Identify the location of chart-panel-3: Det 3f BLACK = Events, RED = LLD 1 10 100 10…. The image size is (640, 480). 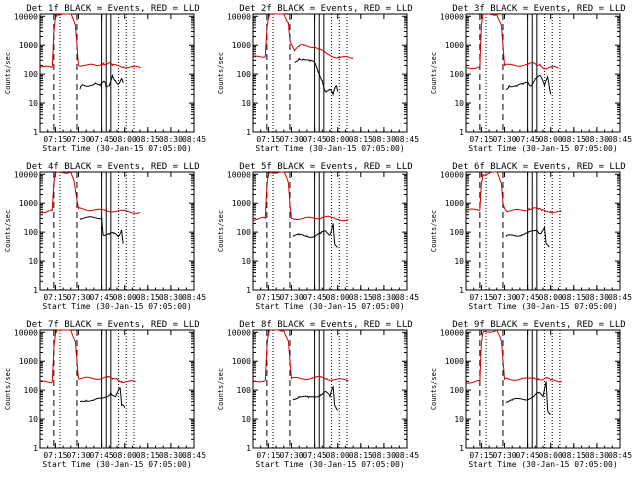
(531, 78).